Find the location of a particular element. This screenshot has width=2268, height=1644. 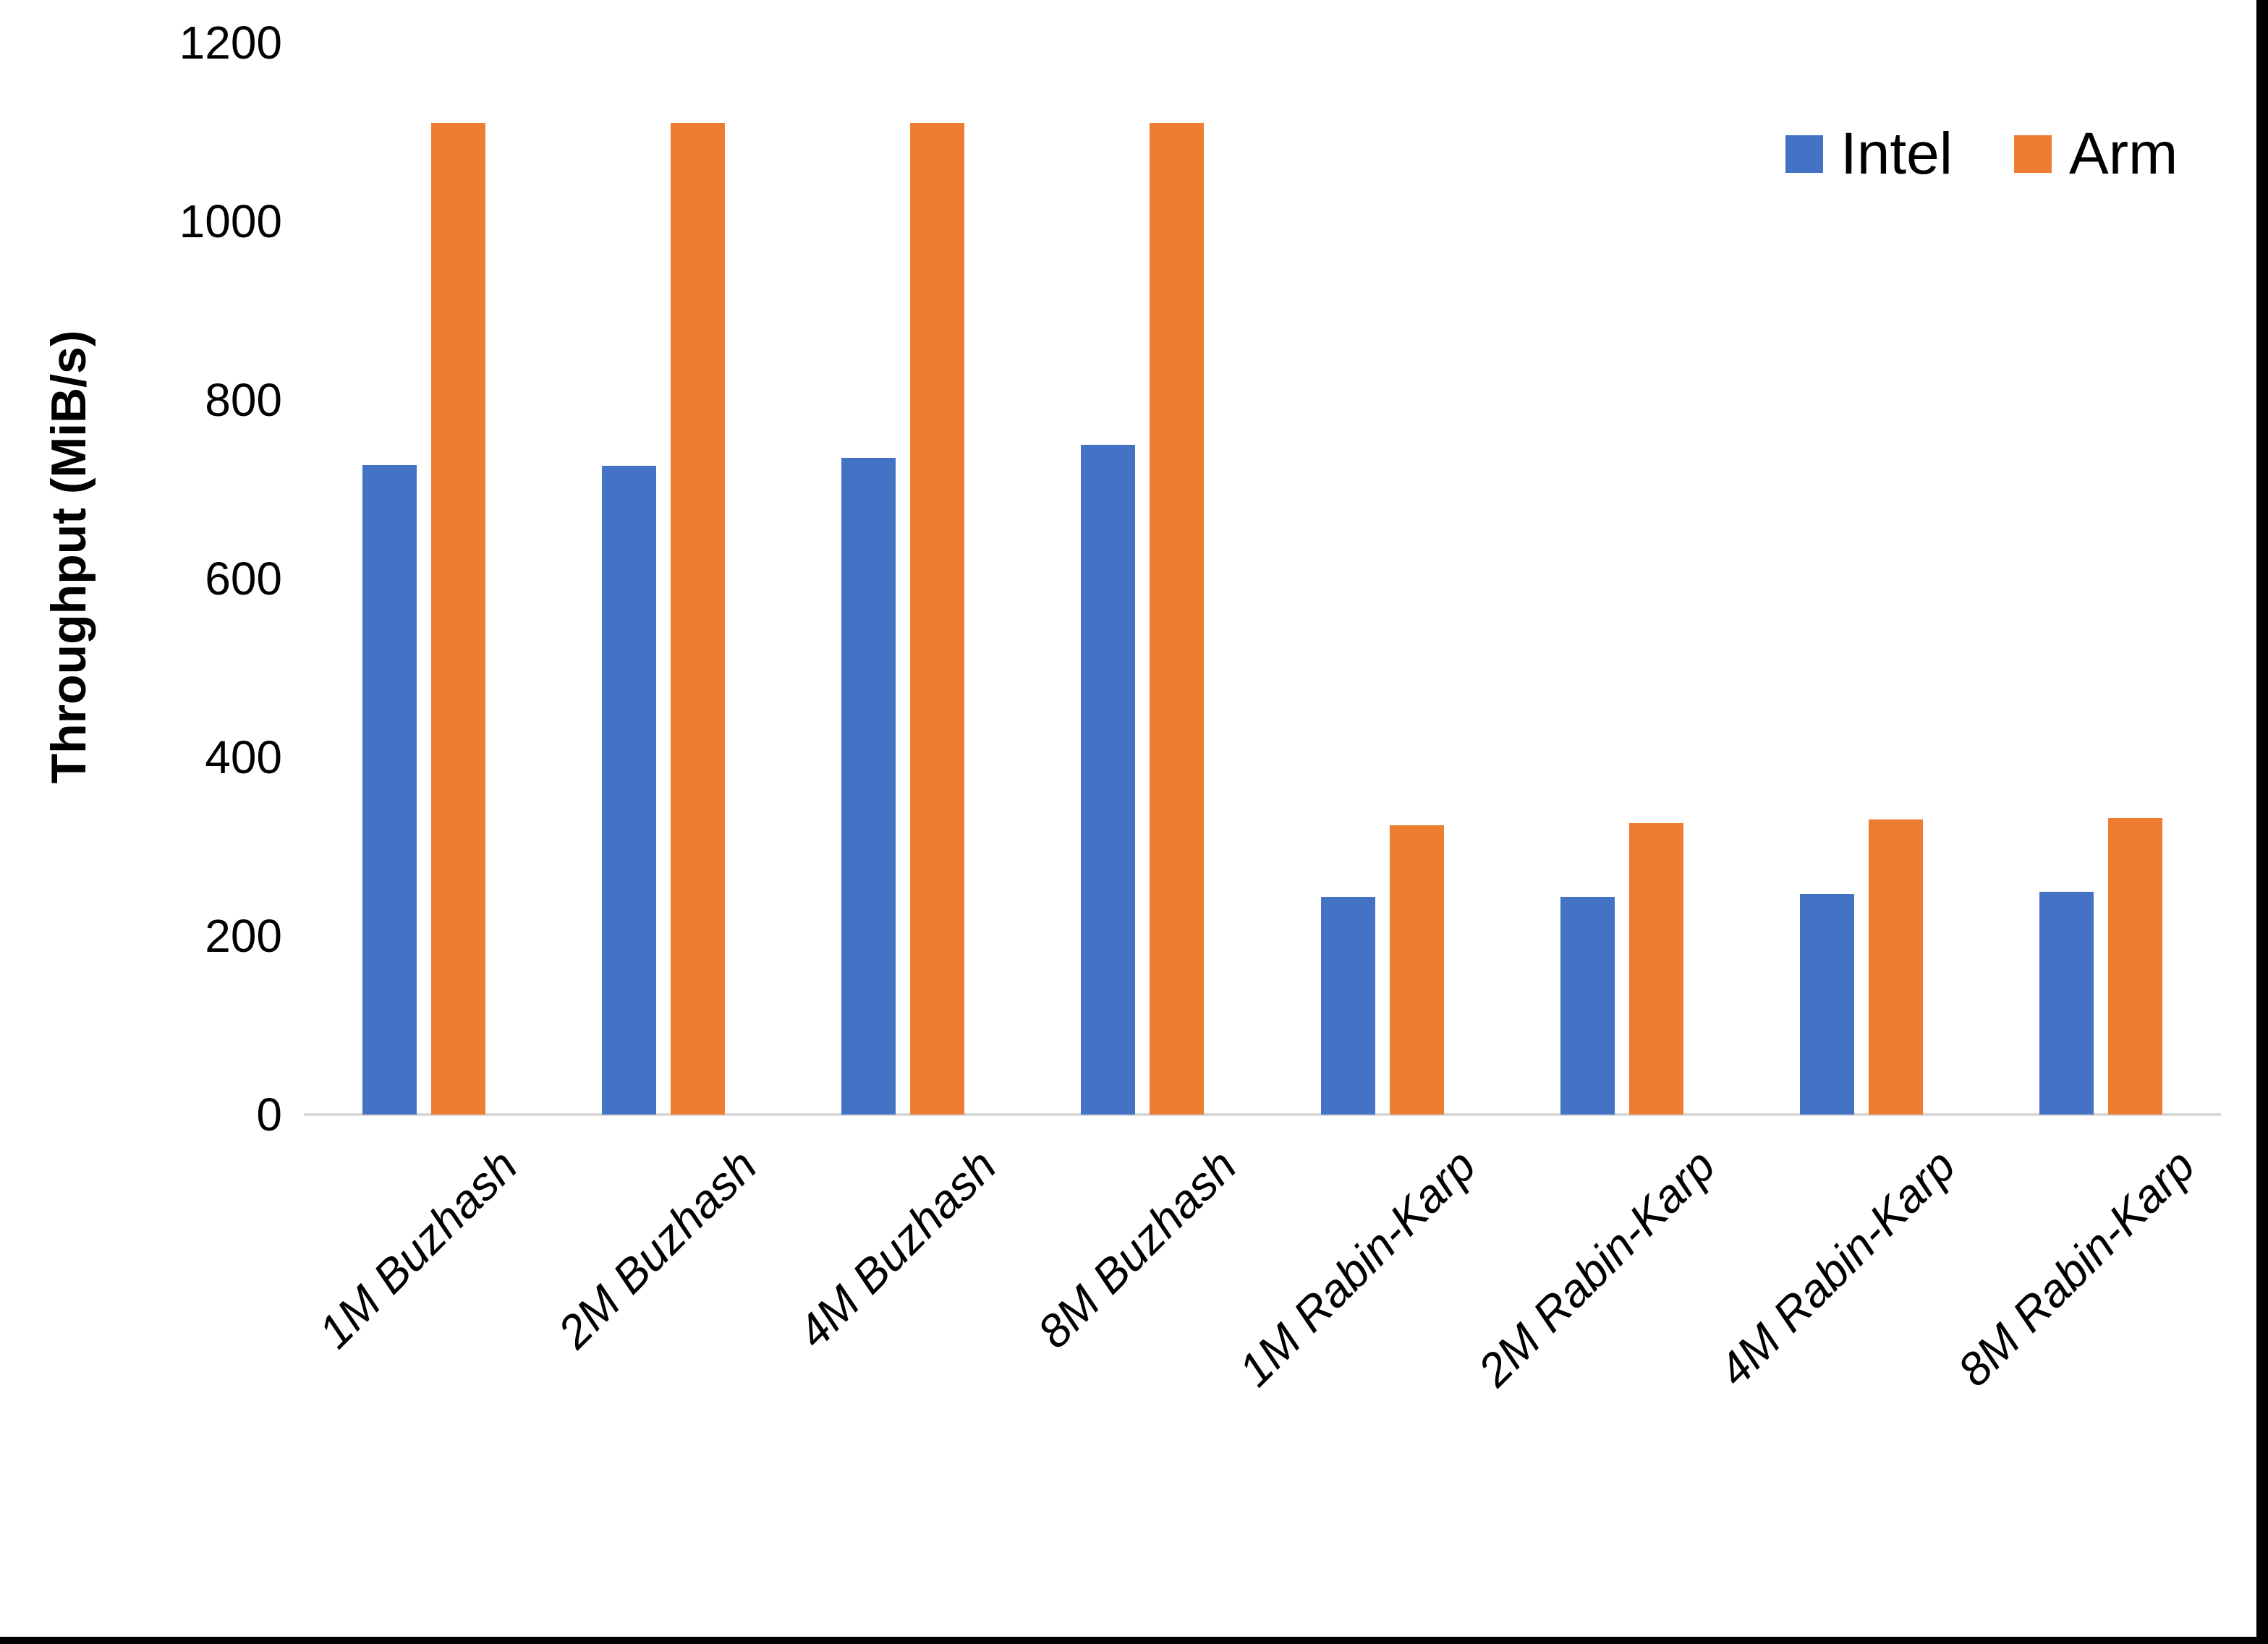

legend: Intel Arm is located at coordinates (1982, 154).